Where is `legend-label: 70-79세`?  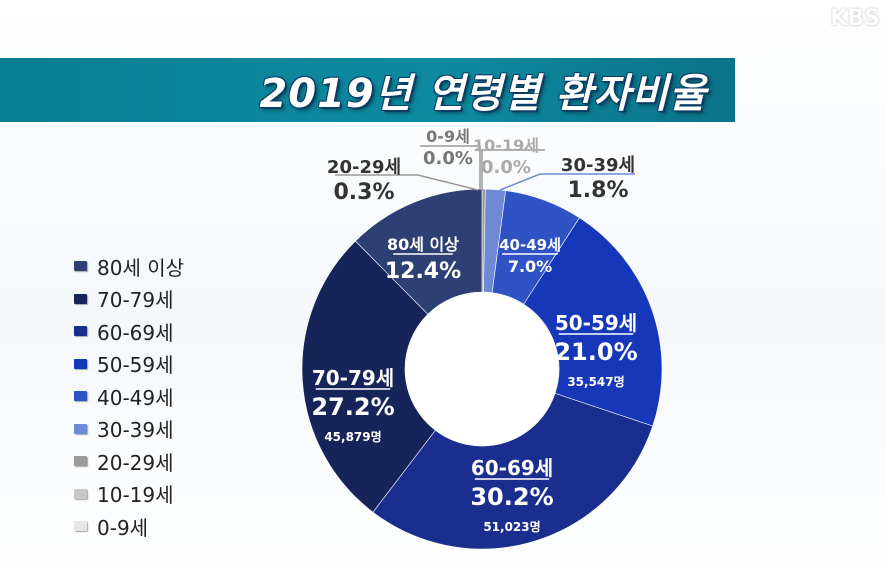 legend-label: 70-79세 is located at coordinates (135, 300).